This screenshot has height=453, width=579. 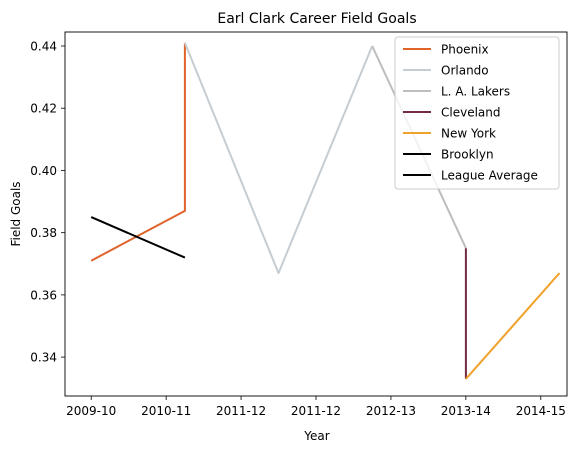 I want to click on series-line-league-average, so click(x=138, y=237).